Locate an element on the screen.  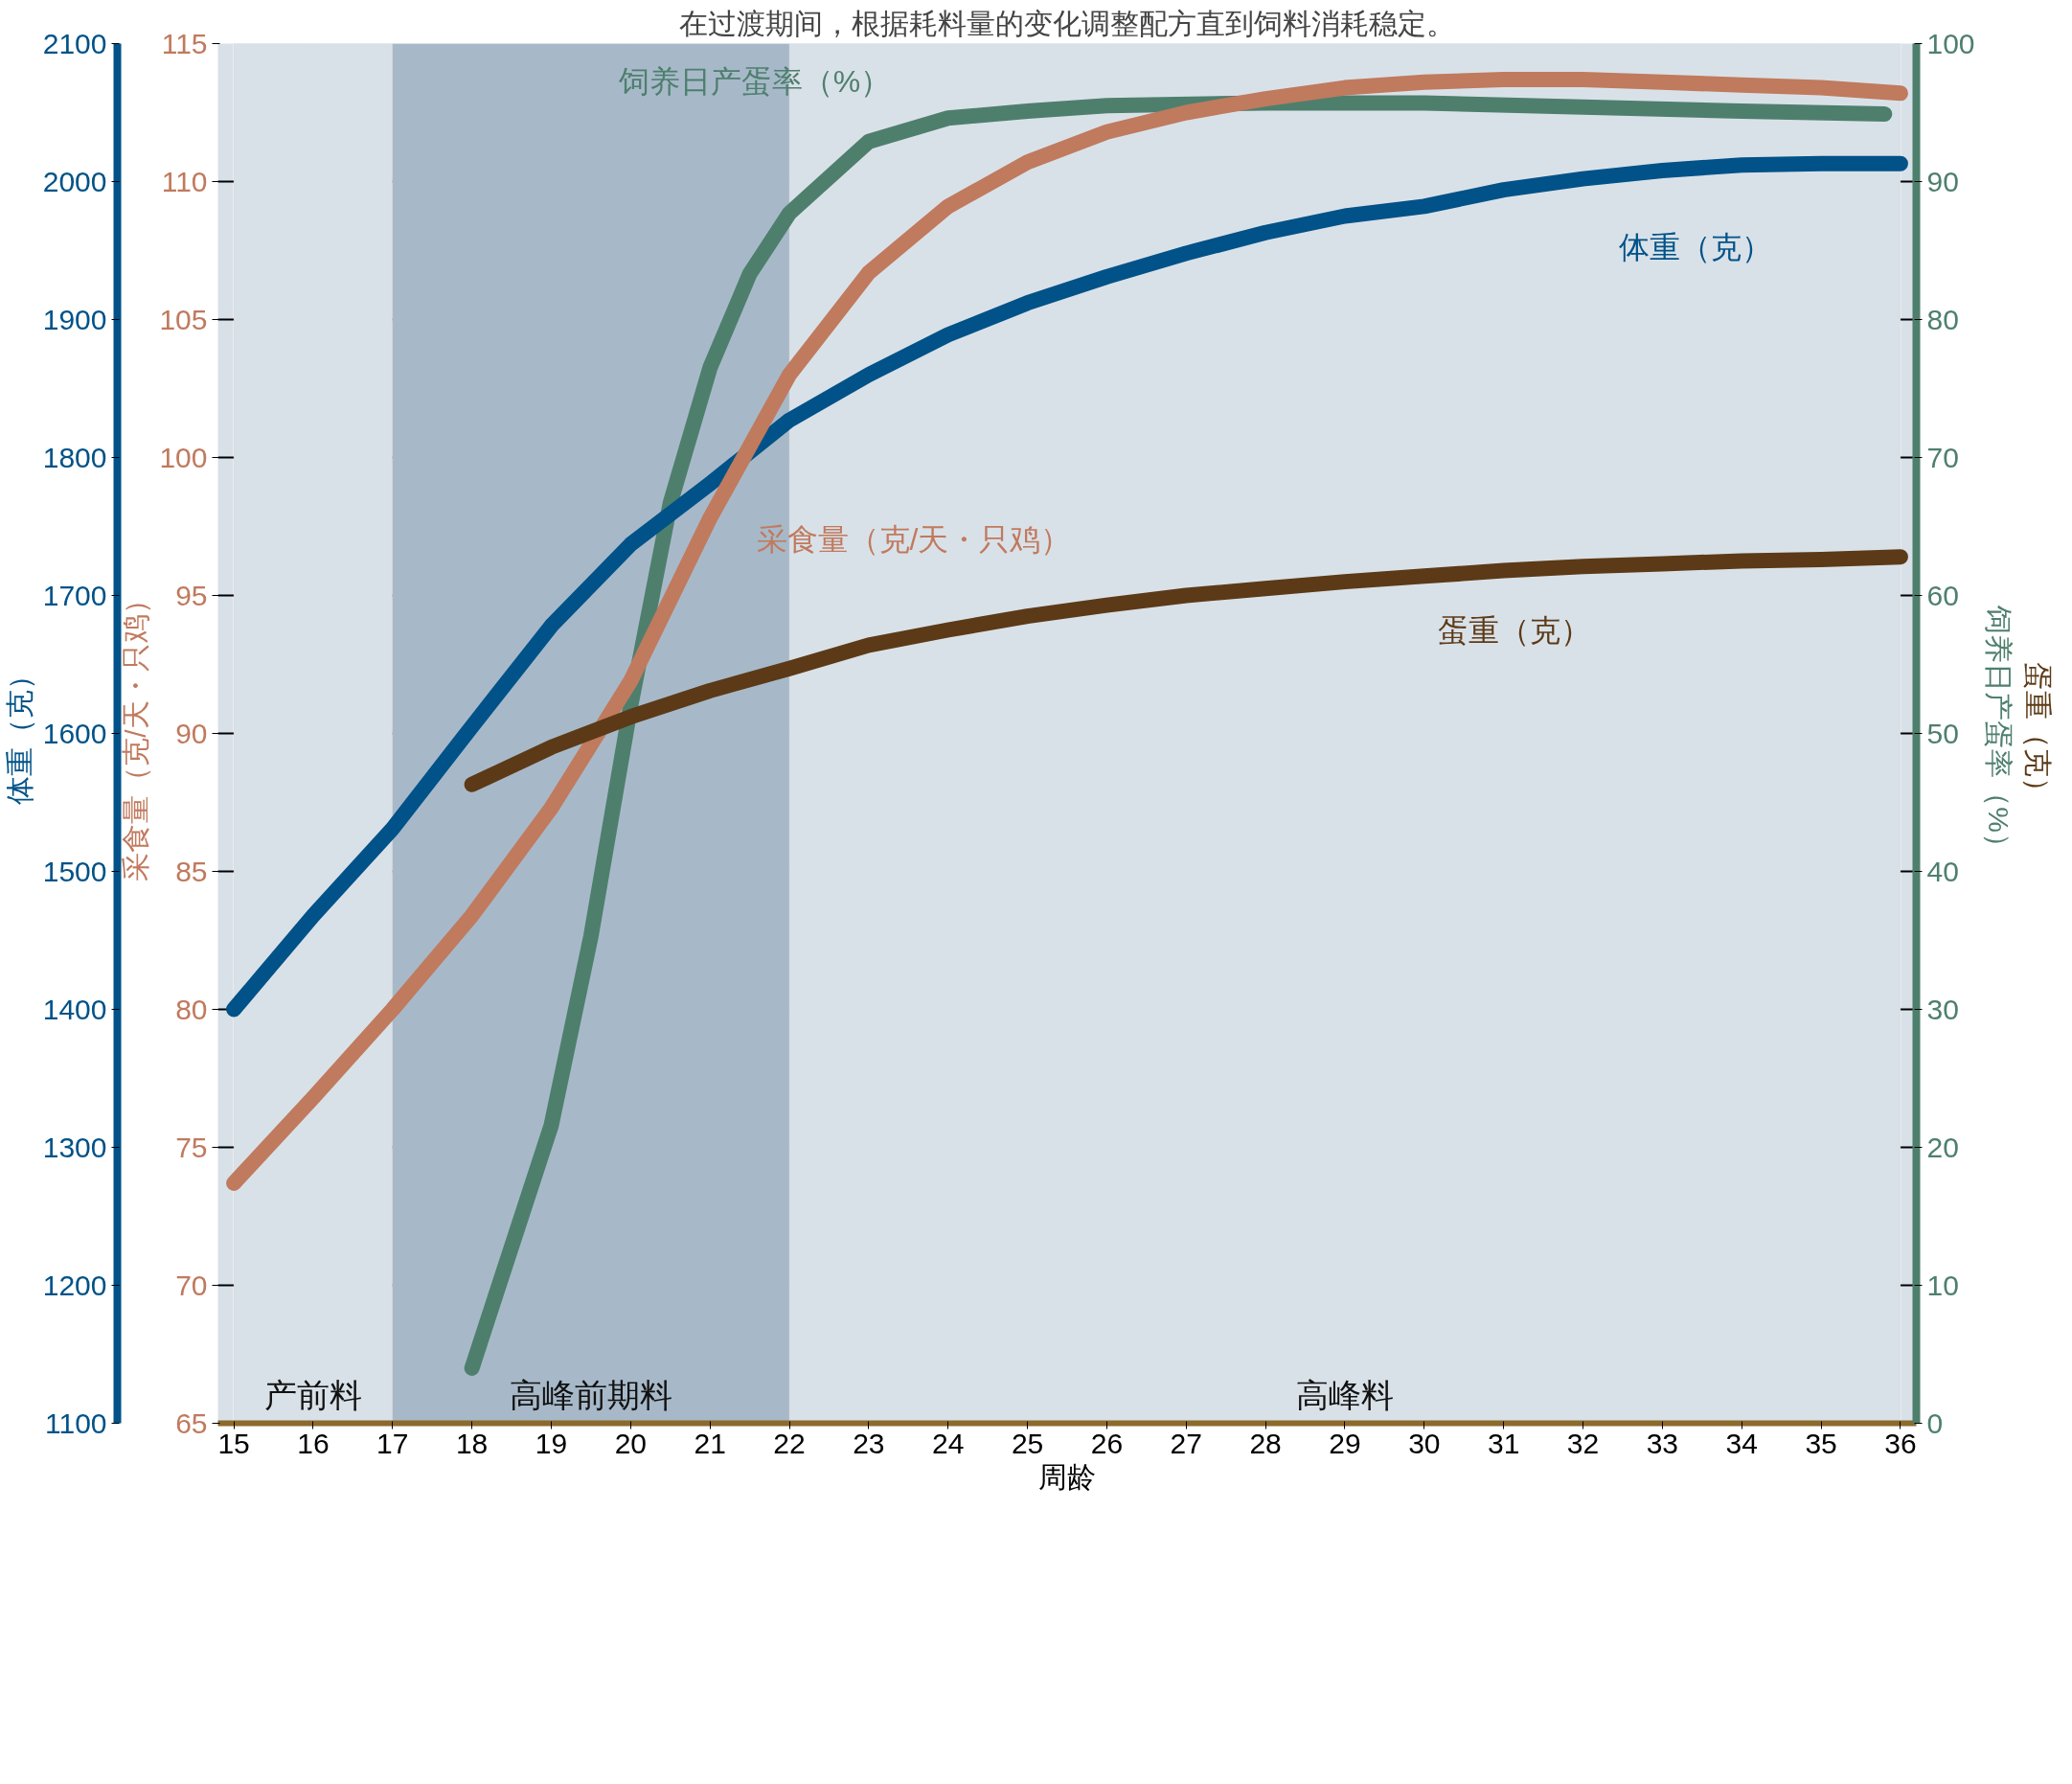
text: 蛋重（克） is located at coordinates (2037, 733).